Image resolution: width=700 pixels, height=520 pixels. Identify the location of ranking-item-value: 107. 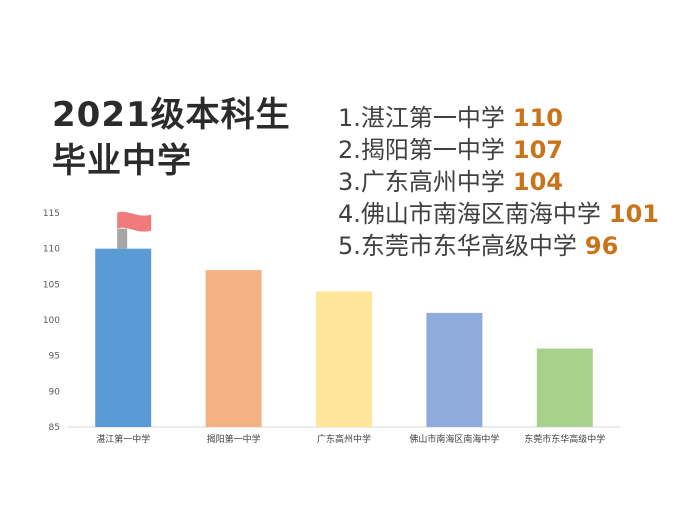
(538, 150).